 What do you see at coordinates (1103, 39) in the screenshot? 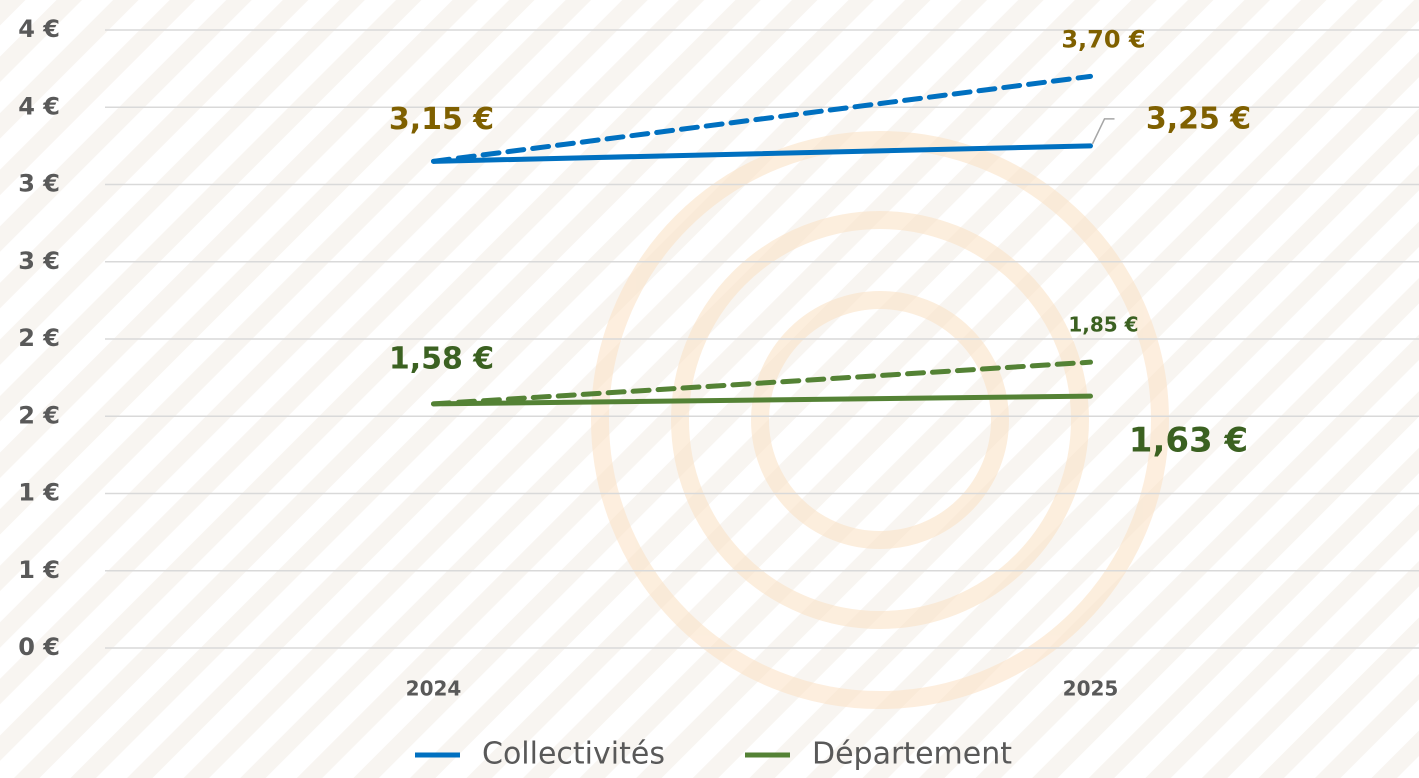
I see `data-label: 3,70 €` at bounding box center [1103, 39].